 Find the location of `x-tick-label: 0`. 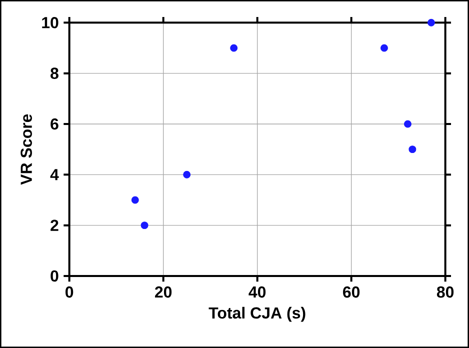

x-tick-label: 0 is located at coordinates (70, 292).